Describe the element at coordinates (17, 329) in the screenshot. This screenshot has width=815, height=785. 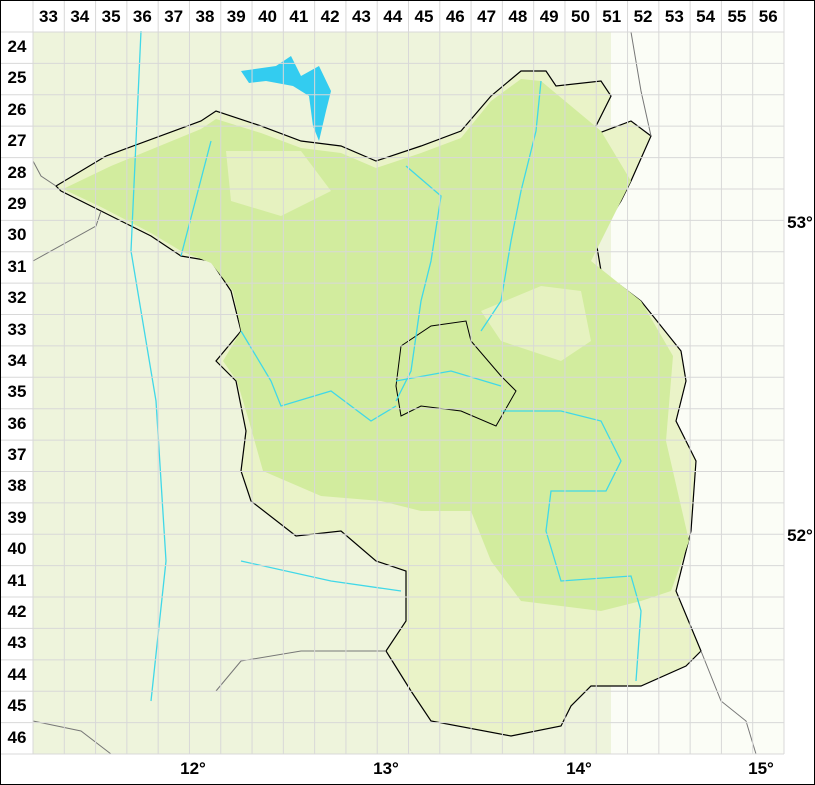
I see `row-label: 33` at that location.